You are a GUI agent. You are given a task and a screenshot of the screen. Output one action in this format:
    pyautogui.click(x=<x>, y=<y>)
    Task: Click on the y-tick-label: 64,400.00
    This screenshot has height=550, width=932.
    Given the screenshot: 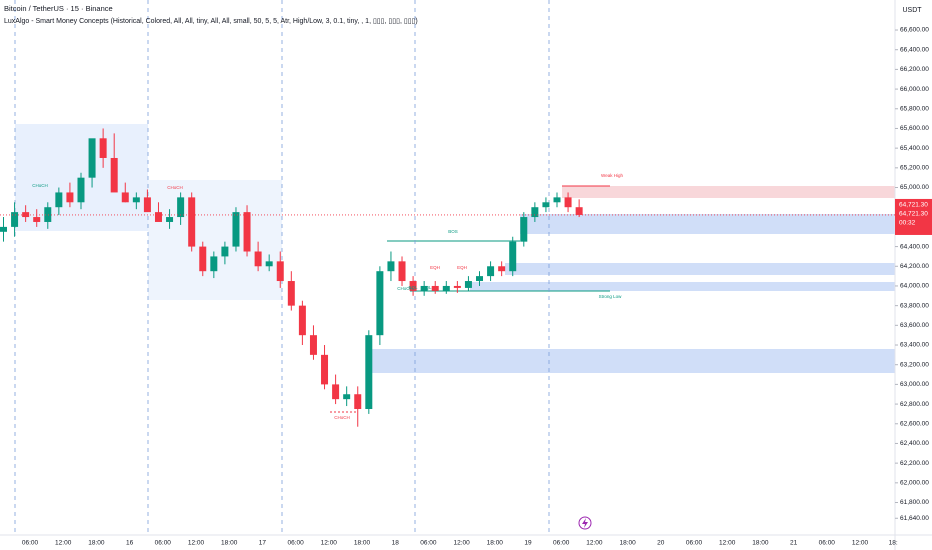 What is the action you would take?
    pyautogui.click(x=914, y=246)
    